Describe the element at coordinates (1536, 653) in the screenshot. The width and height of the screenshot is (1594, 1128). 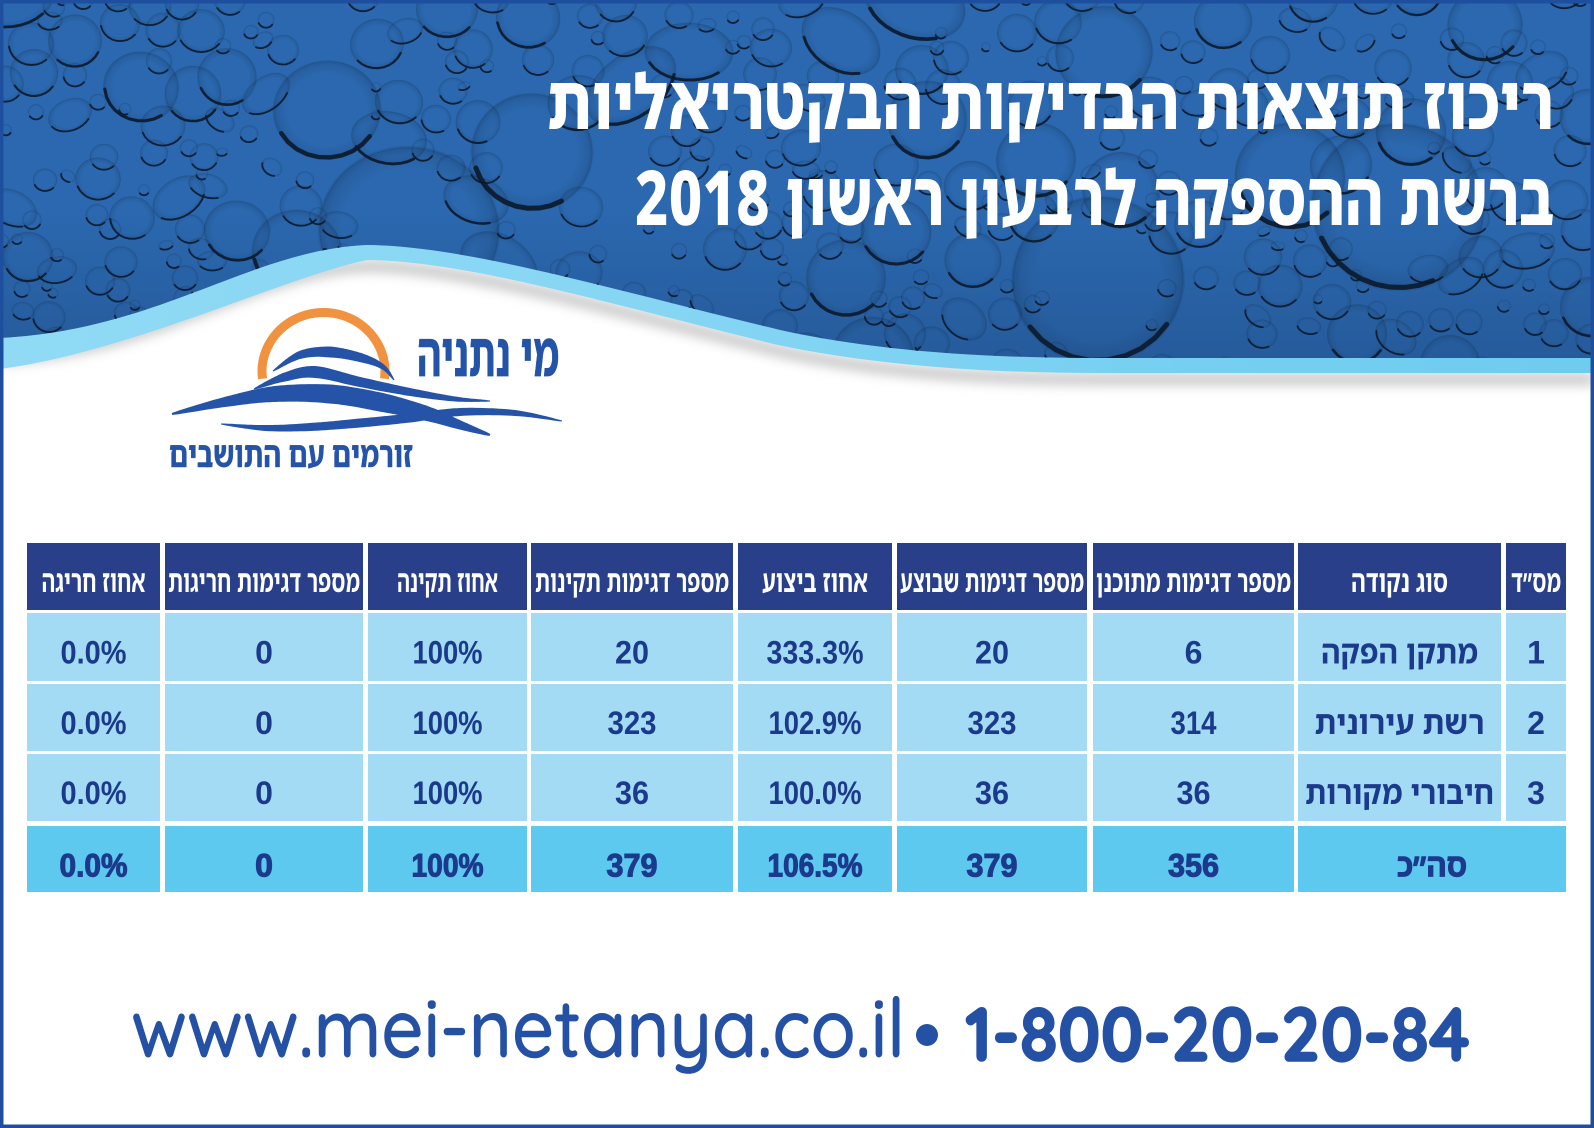
I see `svg-text: 1` at that location.